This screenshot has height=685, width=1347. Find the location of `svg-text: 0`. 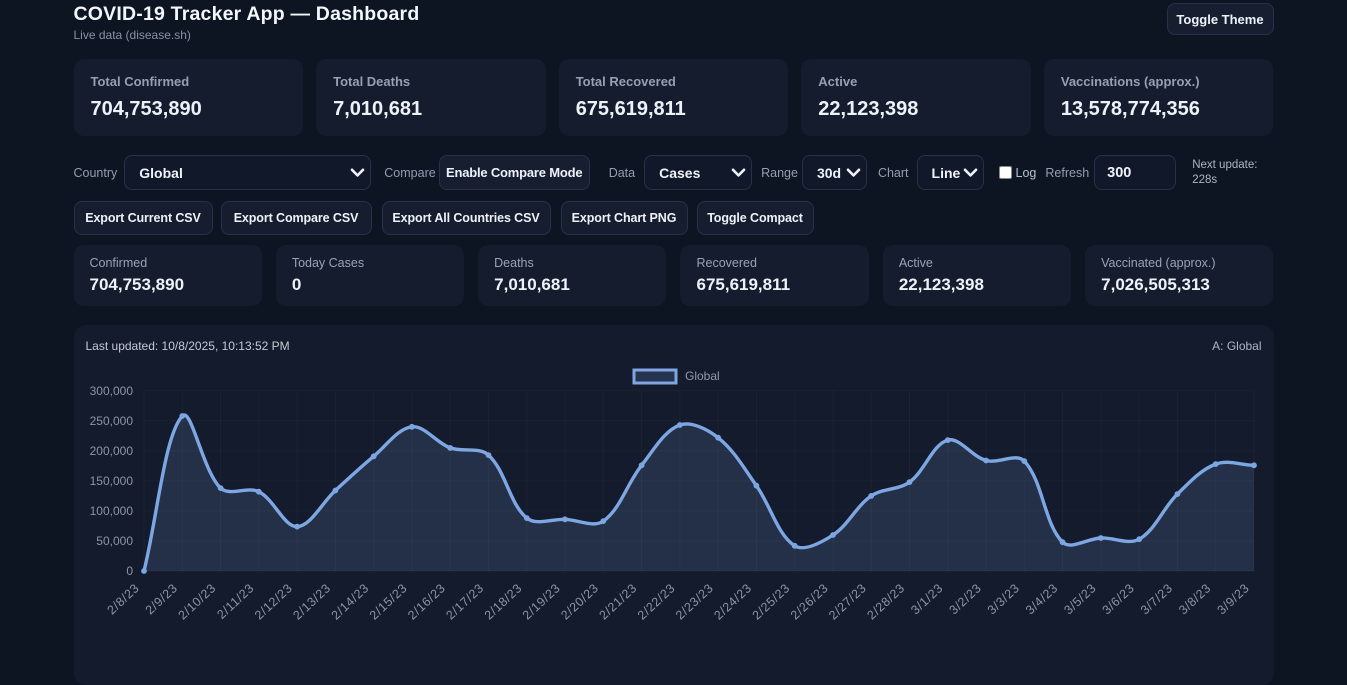

svg-text: 0 is located at coordinates (129, 571).